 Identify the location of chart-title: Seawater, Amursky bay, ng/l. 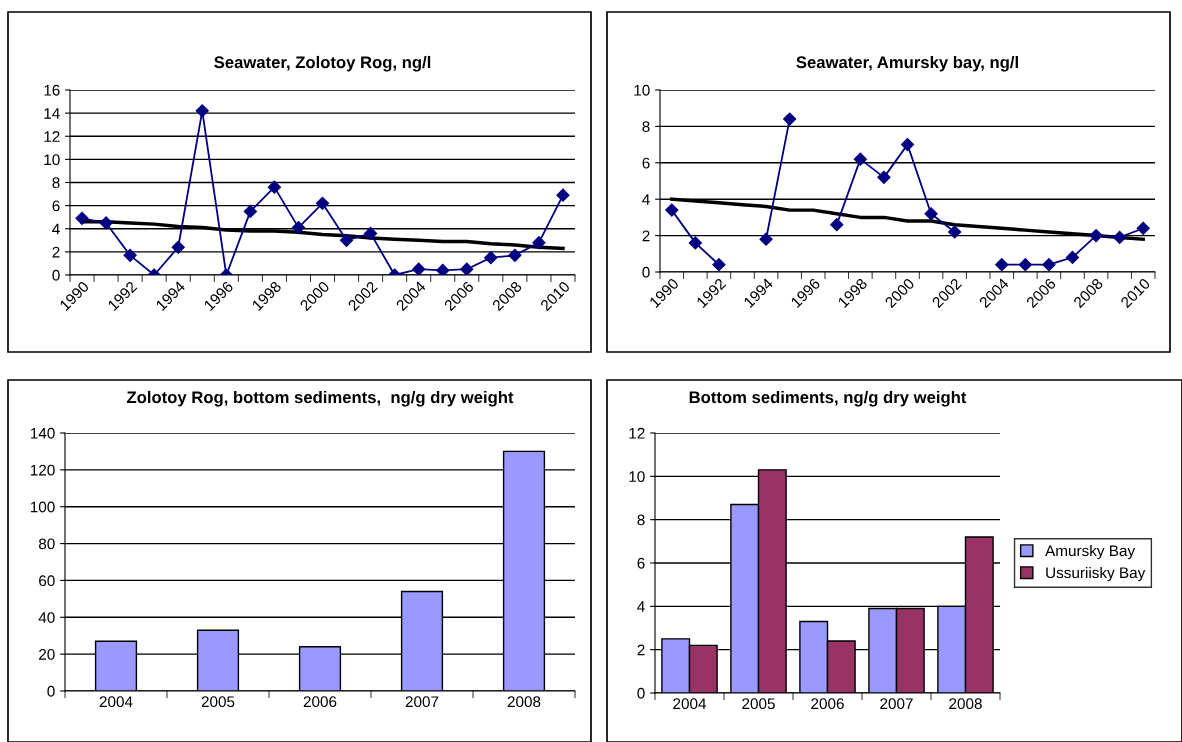
(907, 63).